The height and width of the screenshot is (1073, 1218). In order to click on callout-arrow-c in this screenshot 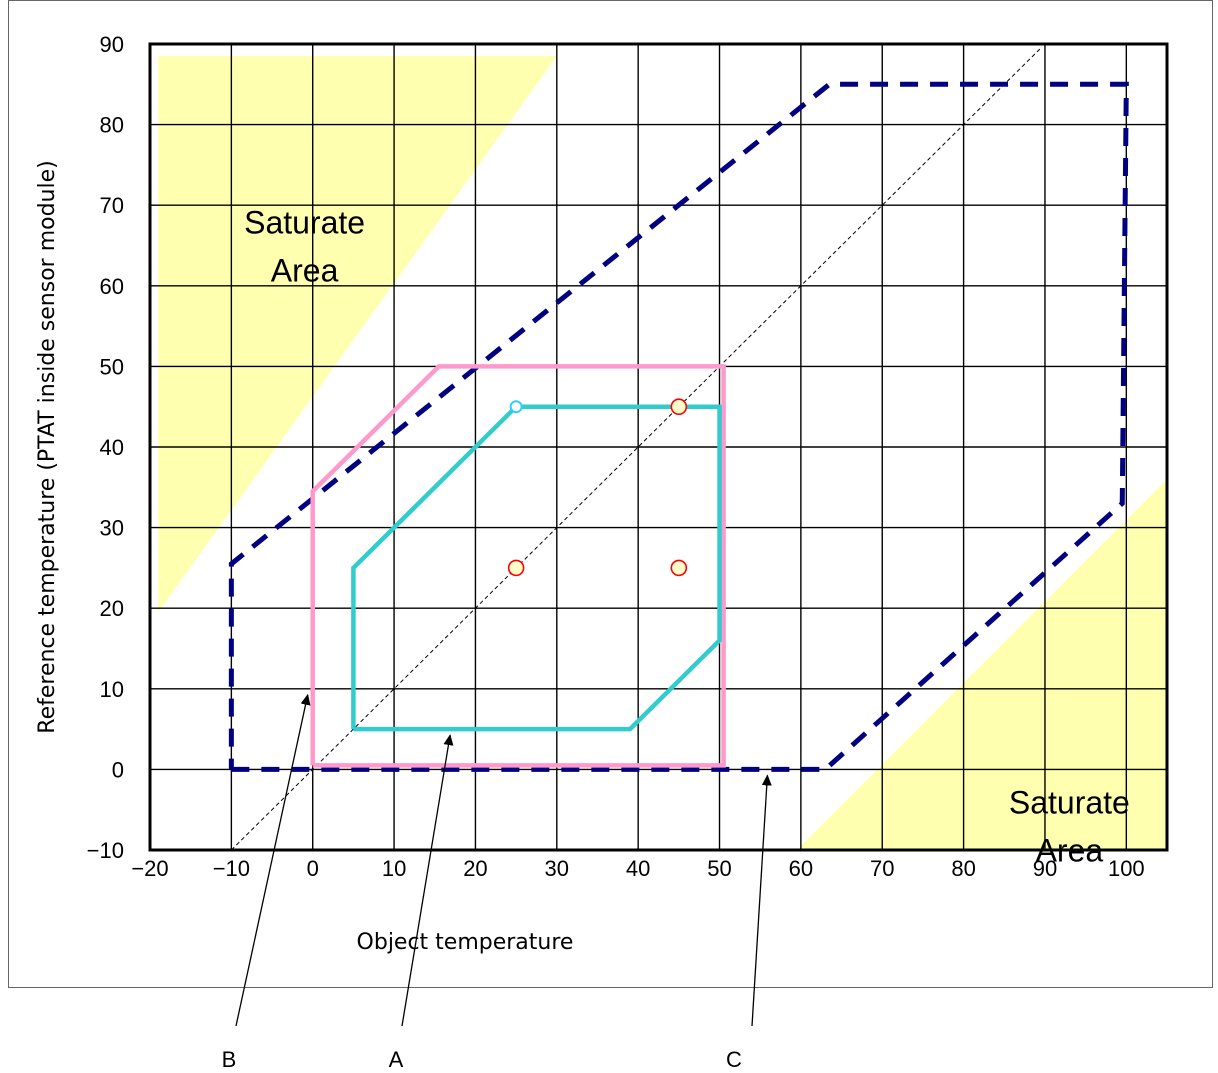, I will do `click(761, 900)`.